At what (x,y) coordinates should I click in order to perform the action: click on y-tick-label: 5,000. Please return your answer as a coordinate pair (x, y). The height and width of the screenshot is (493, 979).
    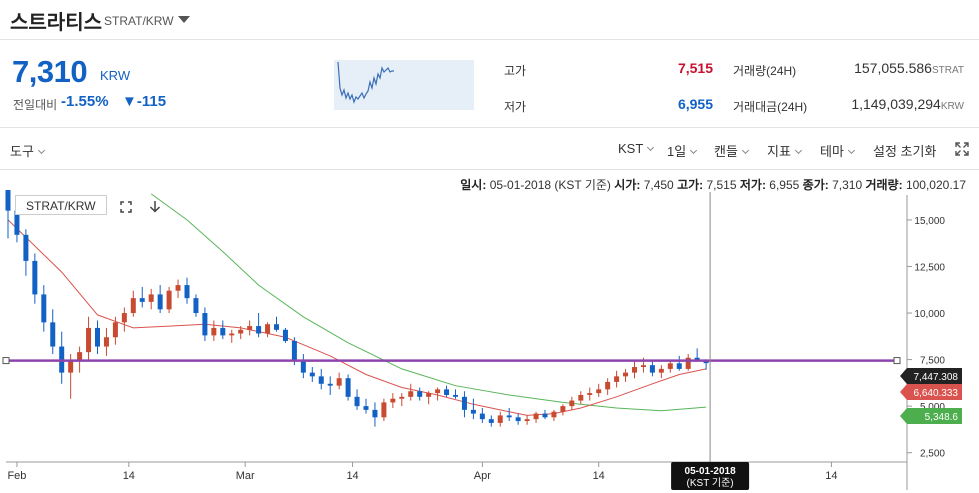
    Looking at the image, I should click on (932, 407).